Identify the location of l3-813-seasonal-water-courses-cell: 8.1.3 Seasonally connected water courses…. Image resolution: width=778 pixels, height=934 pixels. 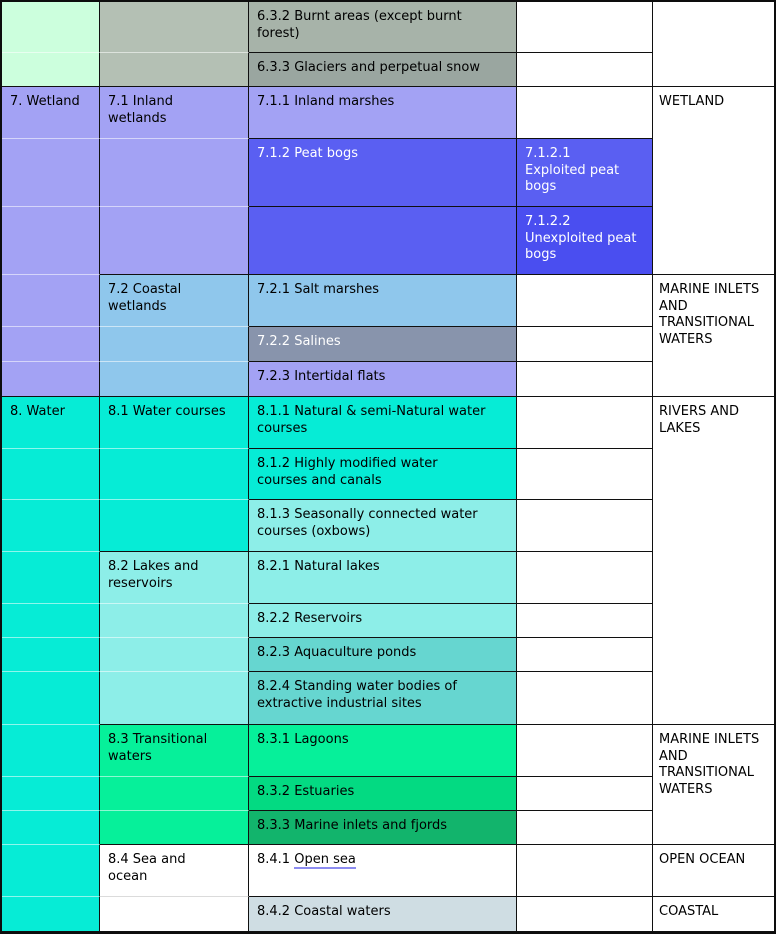
(383, 526).